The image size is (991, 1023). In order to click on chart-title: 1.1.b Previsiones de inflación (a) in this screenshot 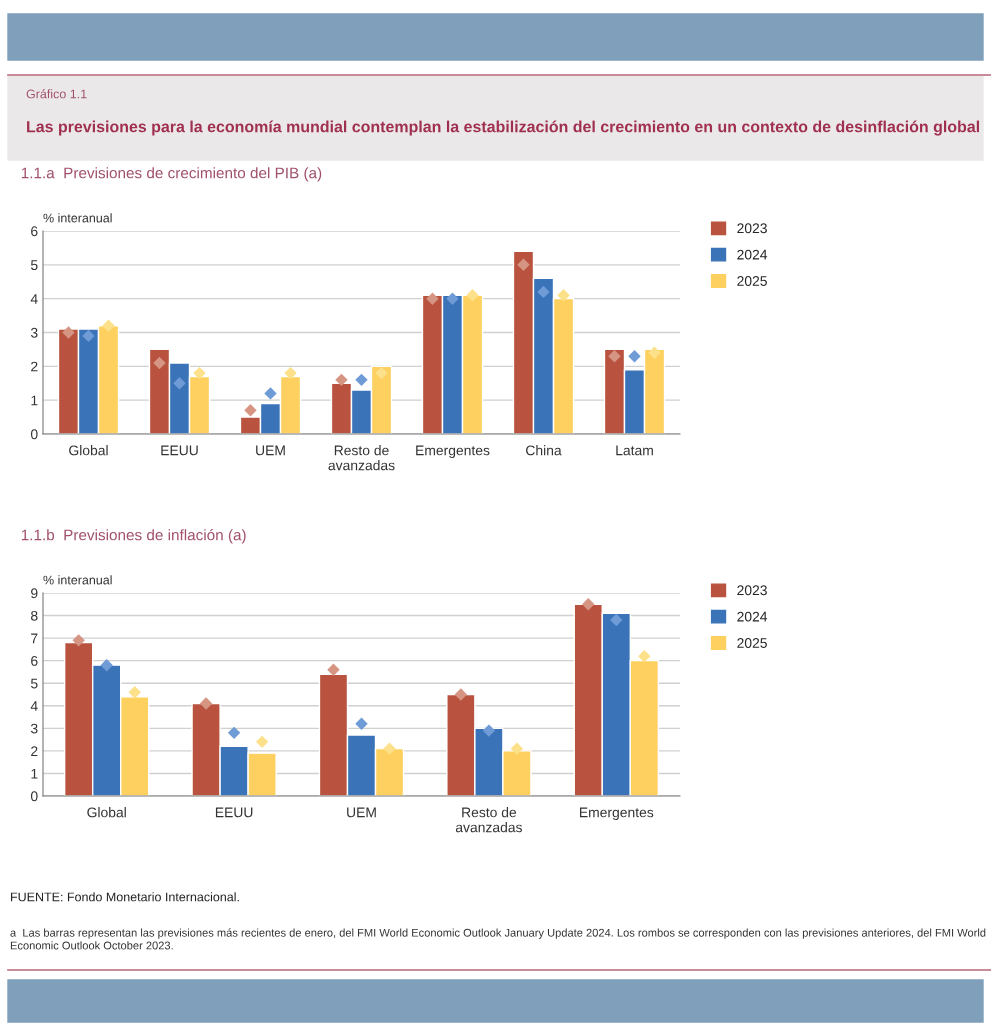, I will do `click(133, 536)`.